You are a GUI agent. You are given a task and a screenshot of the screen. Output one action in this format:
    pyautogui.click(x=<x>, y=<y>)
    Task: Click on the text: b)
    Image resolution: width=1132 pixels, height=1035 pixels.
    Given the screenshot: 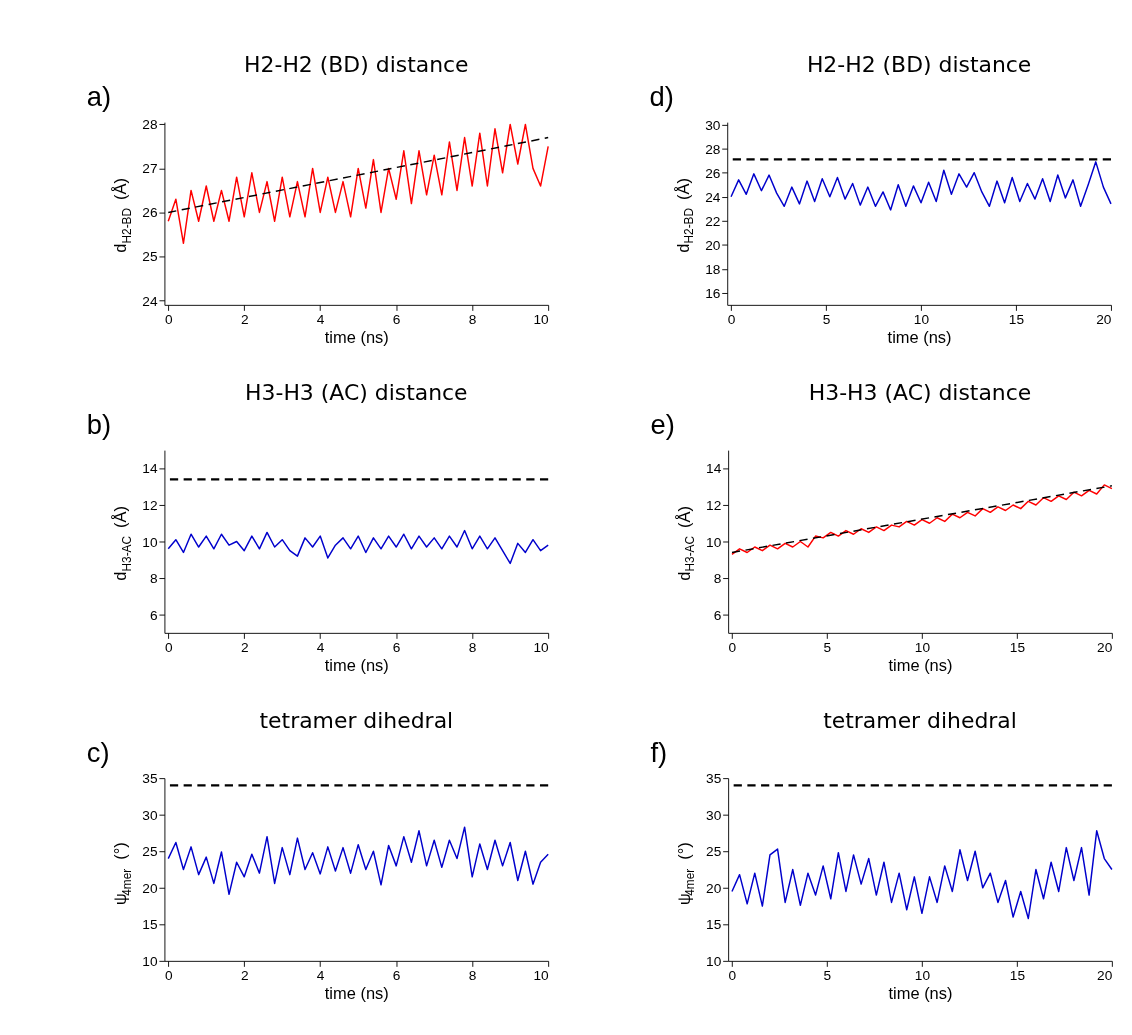 What is the action you would take?
    pyautogui.click(x=99, y=424)
    